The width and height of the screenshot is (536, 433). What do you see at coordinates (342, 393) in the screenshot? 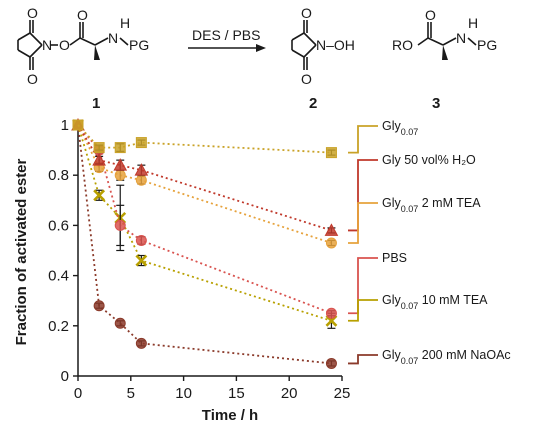
I see `x-tick-label: 25` at bounding box center [342, 393].